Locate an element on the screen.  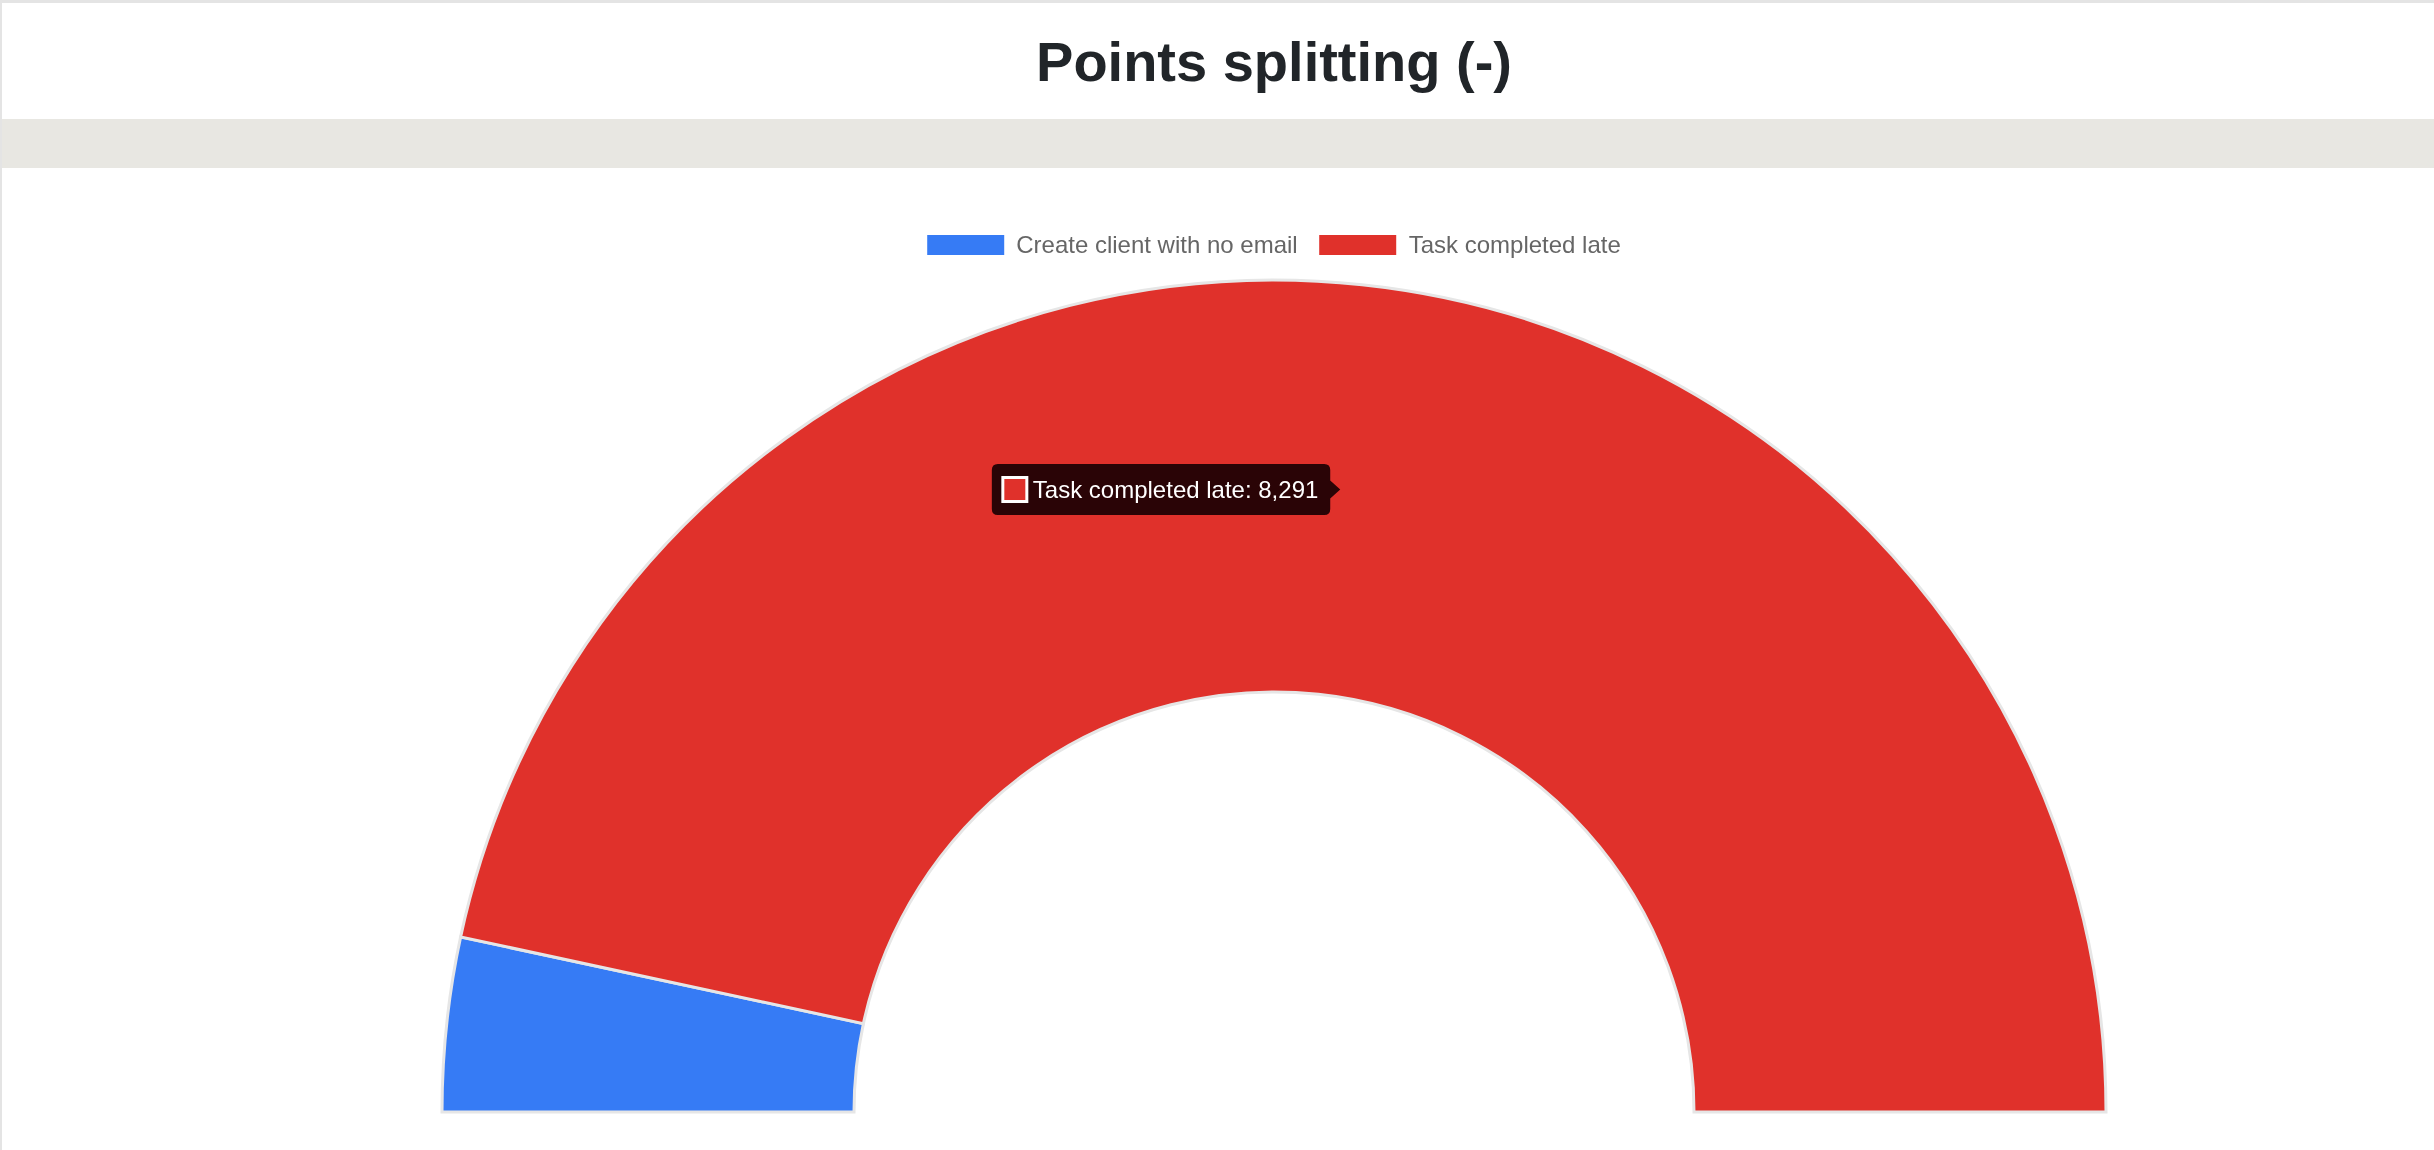
data-label: Task completed late: 8,291 is located at coordinates (1175, 490).